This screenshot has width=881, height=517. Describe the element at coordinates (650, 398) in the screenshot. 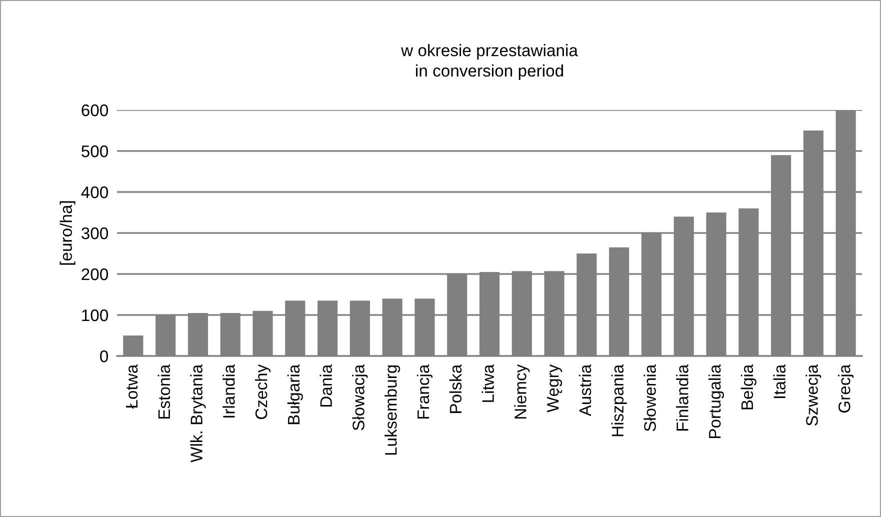

I see `x-tick-label: Słowenia` at that location.